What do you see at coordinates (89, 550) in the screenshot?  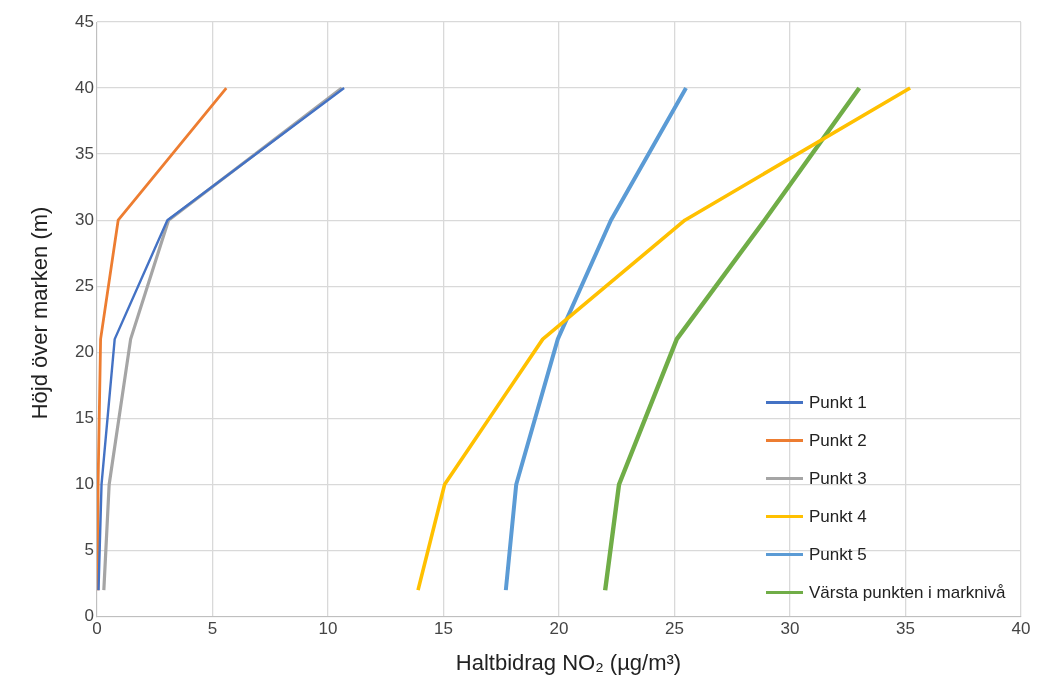 I see `y-tick-label: 5` at bounding box center [89, 550].